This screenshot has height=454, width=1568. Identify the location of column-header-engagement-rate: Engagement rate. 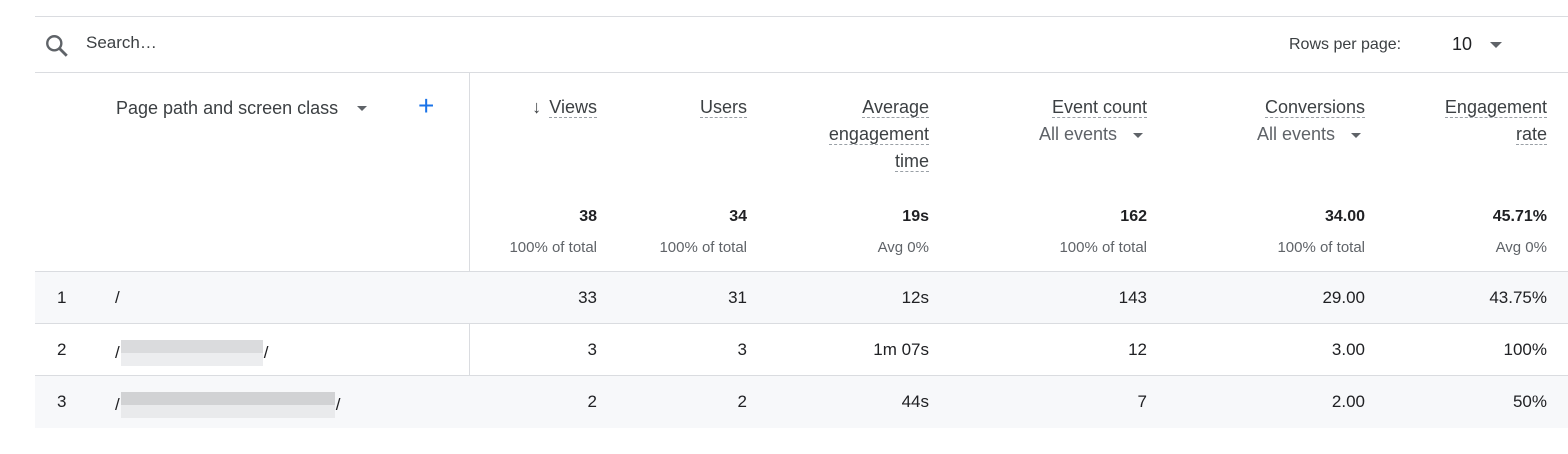
(1487, 121).